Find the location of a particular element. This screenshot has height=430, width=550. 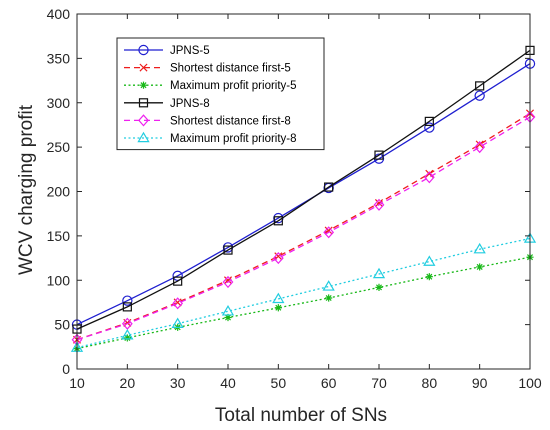

legend-label: JPNS-8 is located at coordinates (190, 104).